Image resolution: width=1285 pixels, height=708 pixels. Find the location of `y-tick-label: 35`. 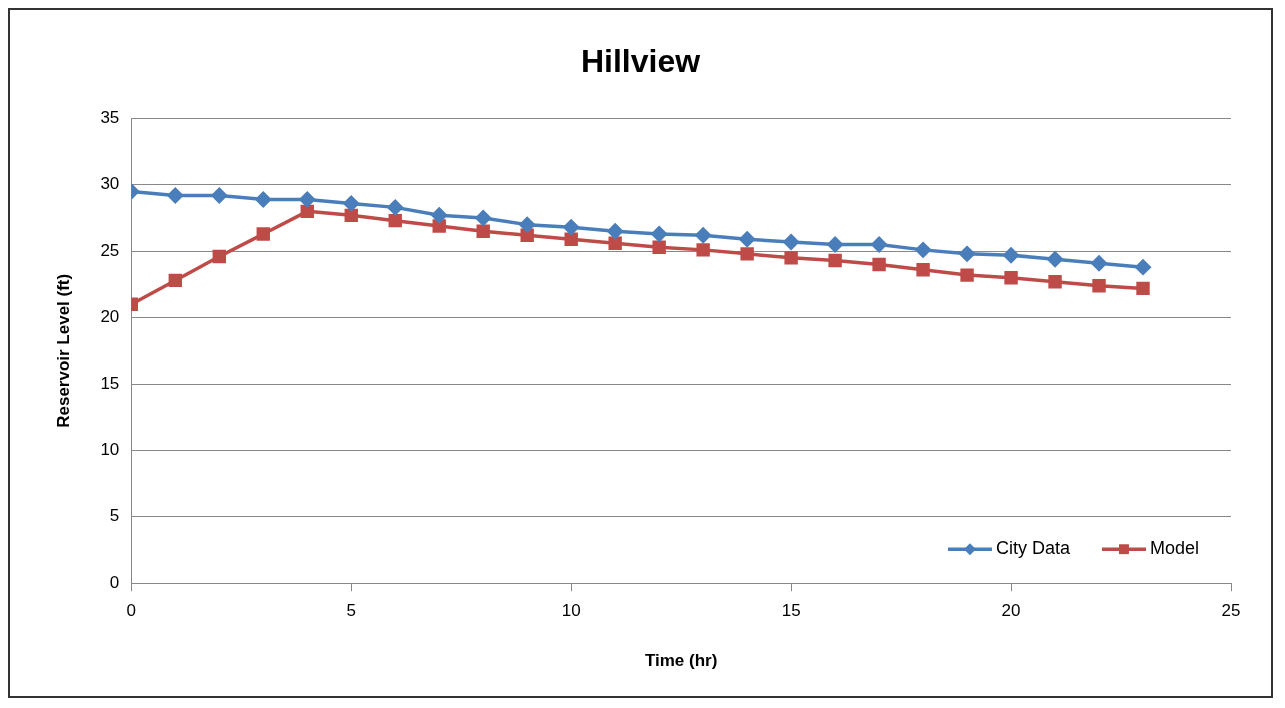

y-tick-label: 35 is located at coordinates (110, 118).